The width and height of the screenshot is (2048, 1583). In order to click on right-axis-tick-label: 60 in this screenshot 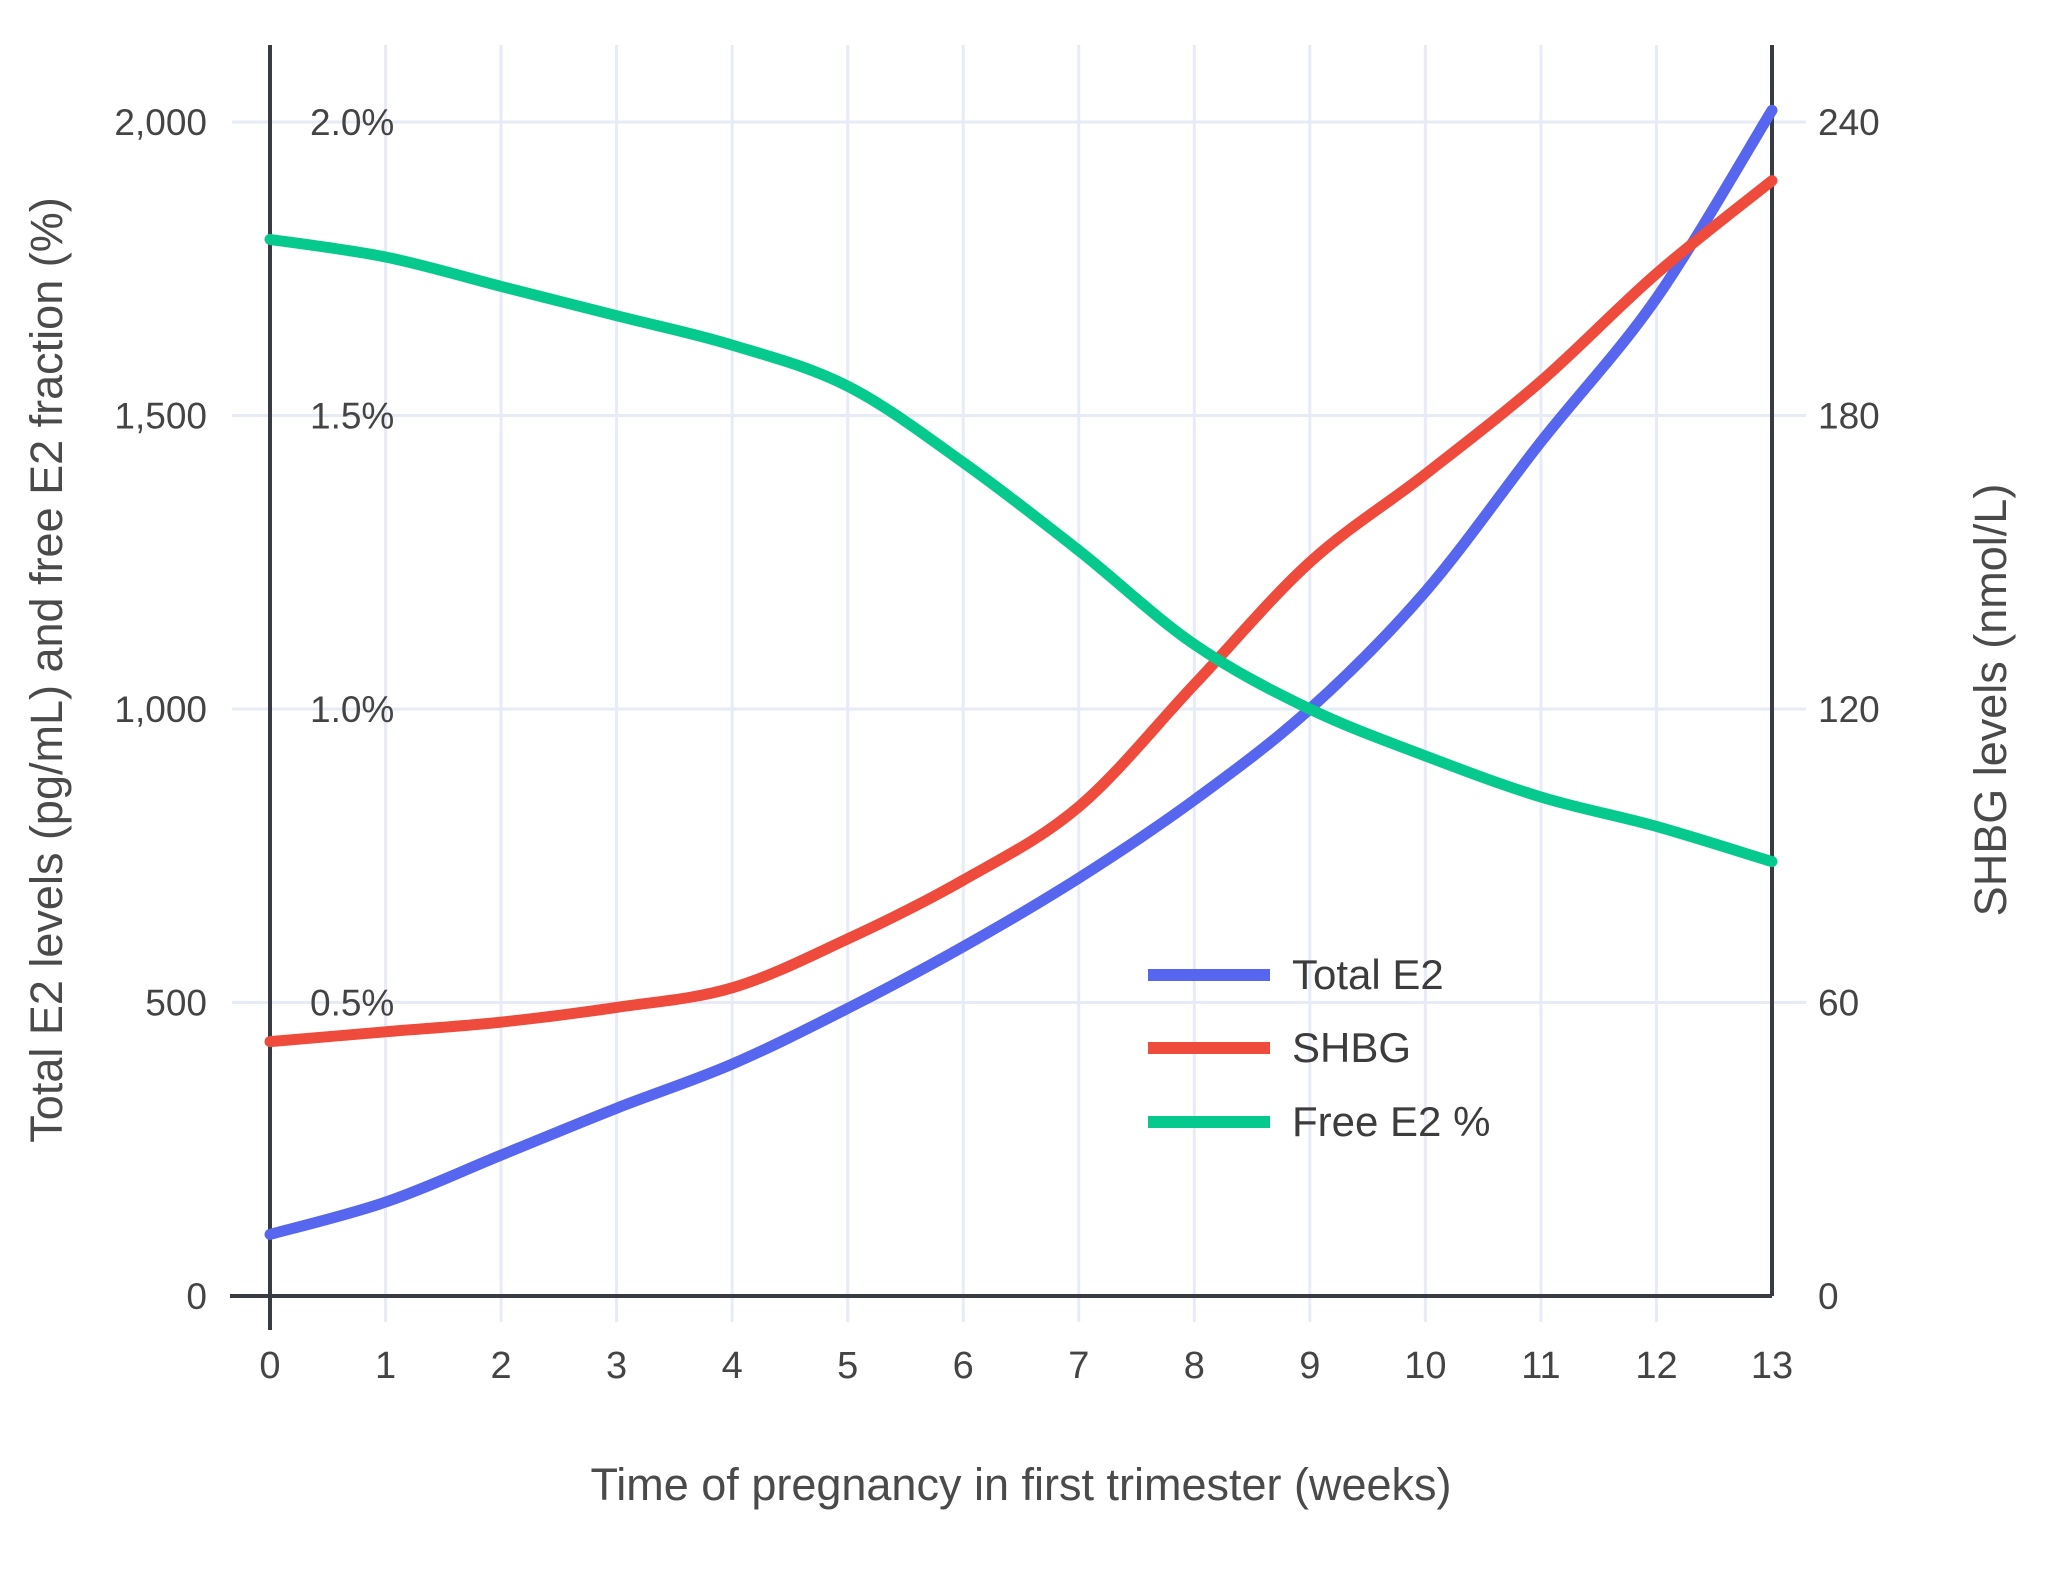, I will do `click(1838, 1003)`.